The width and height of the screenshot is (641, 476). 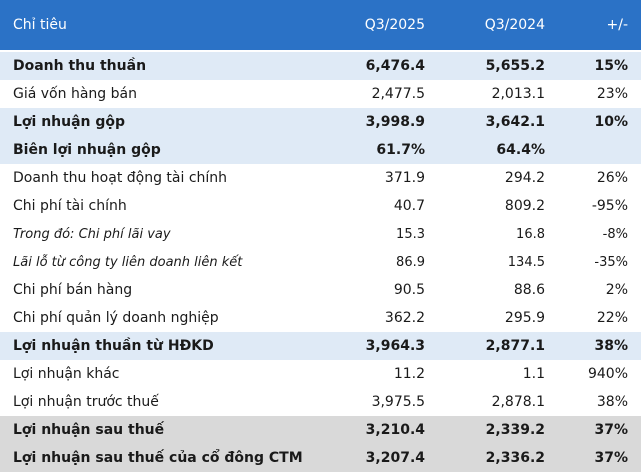 I want to click on table-cell: 23%, so click(x=612, y=94).